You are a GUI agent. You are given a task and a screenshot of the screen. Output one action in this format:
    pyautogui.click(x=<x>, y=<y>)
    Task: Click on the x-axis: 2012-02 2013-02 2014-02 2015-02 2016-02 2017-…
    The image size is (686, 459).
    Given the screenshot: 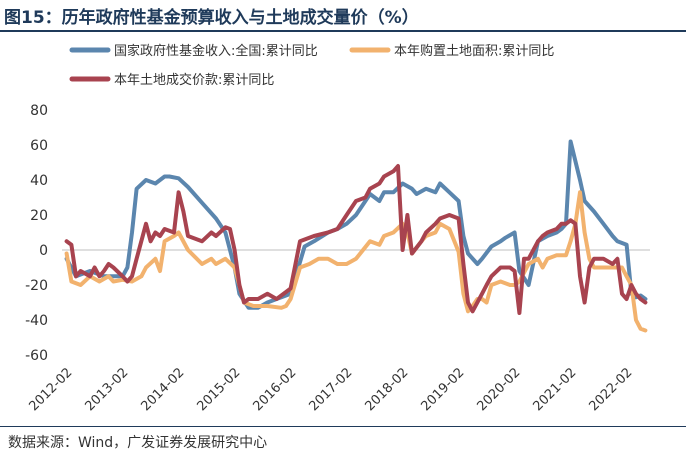 What is the action you would take?
    pyautogui.click(x=330, y=389)
    